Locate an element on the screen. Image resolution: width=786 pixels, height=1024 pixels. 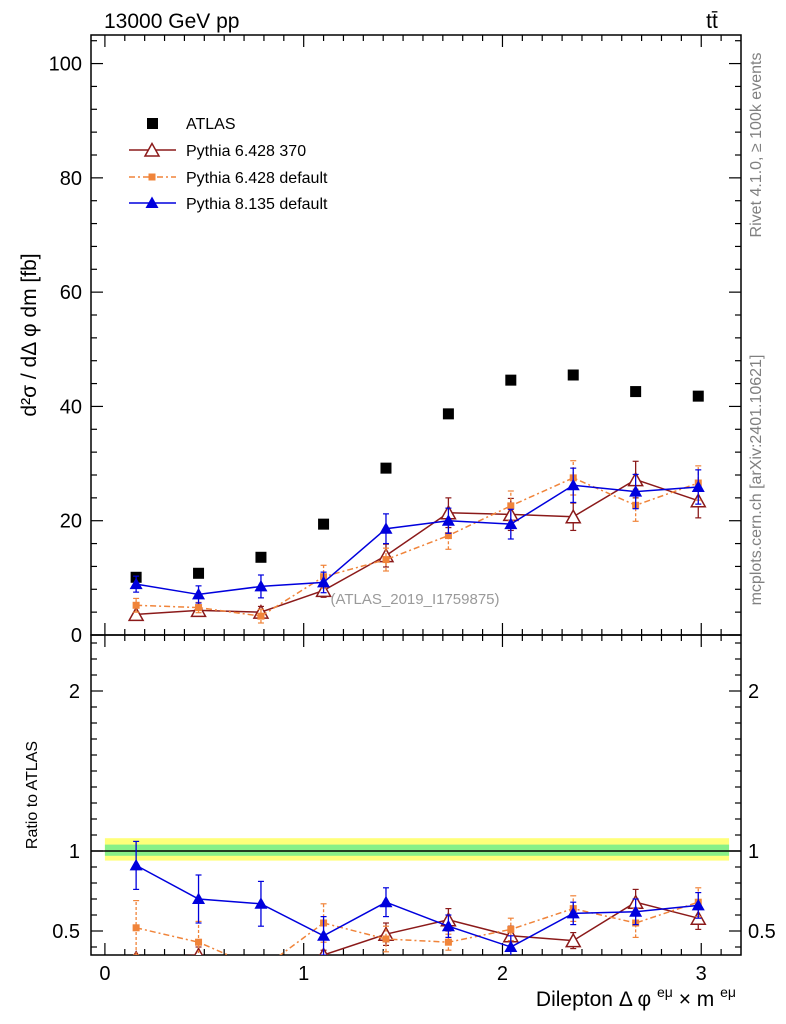
mcplots-side-label: mcplots.cern.ch [arXiv:2401.10621] is located at coordinates (756, 480).